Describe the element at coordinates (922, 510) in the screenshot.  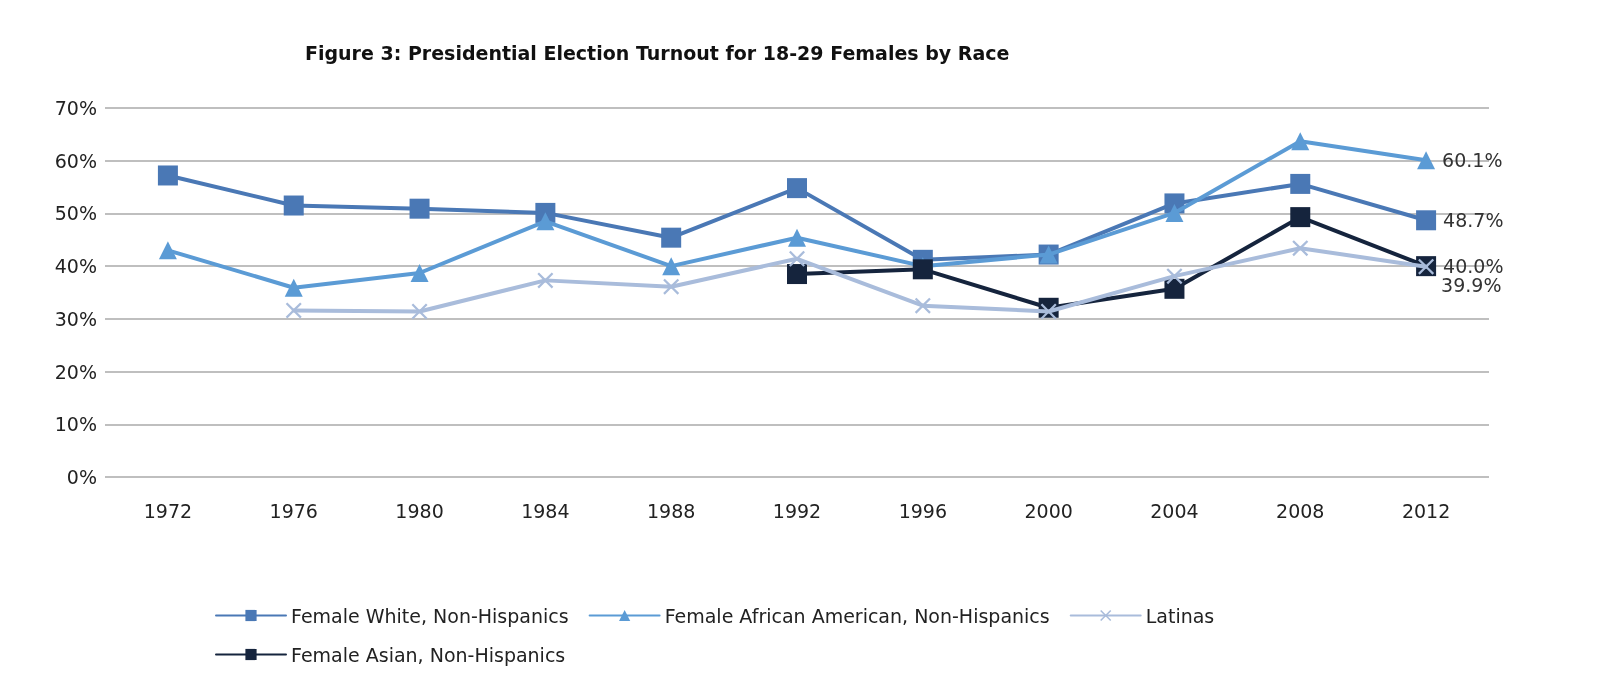
I see `x-tick-label: 1996` at that location.